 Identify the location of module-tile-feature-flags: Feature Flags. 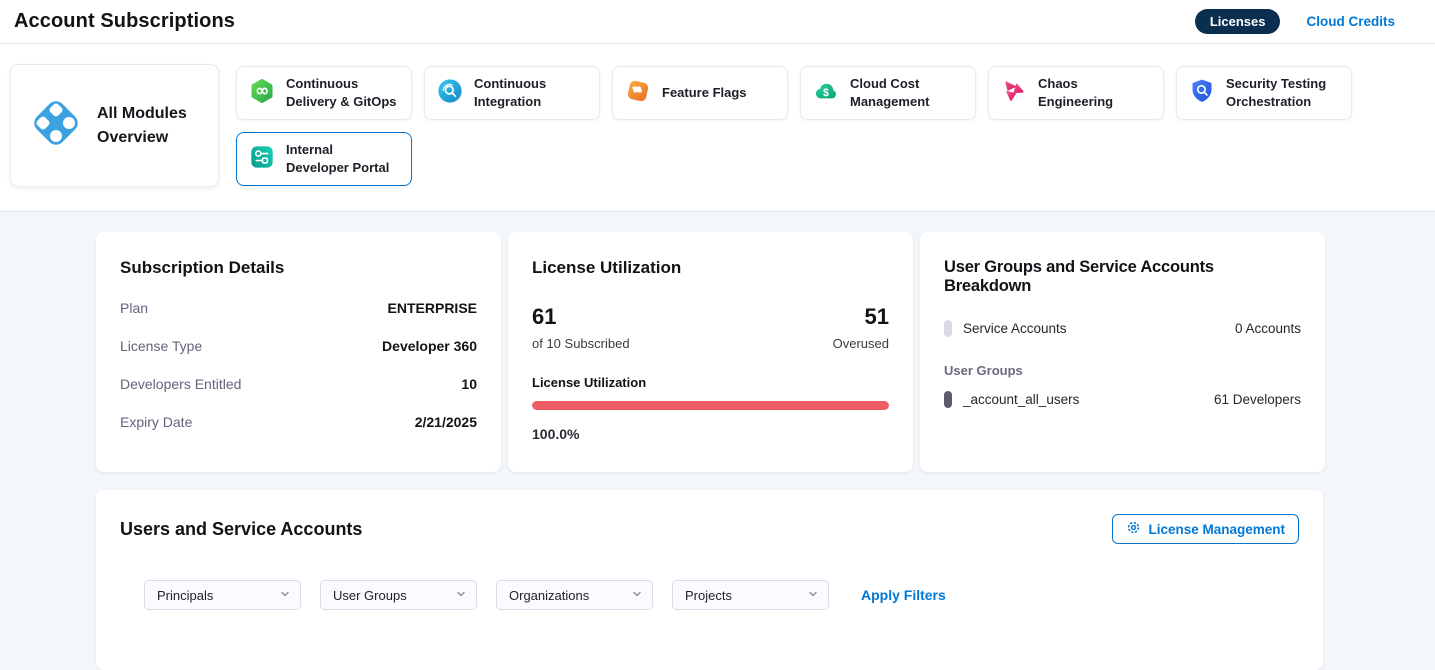
(700, 93).